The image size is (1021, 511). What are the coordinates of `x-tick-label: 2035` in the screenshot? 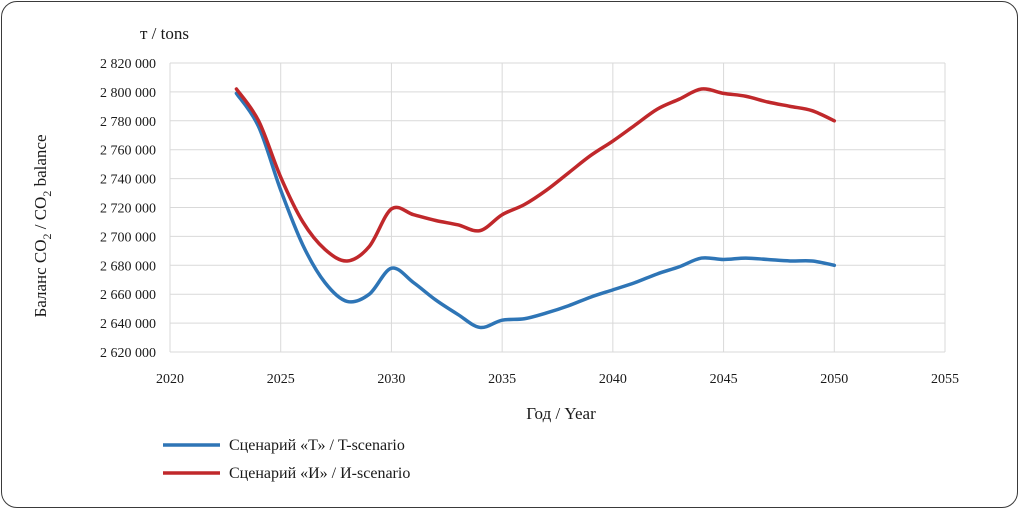 It's located at (502, 379).